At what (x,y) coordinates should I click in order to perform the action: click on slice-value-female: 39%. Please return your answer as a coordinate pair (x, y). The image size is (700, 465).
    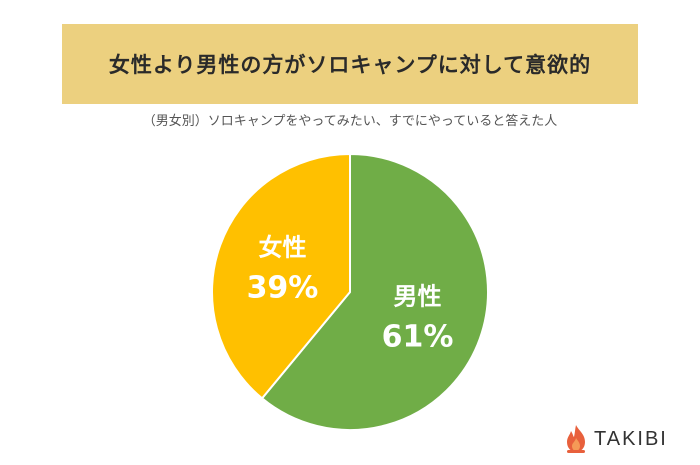
    Looking at the image, I should click on (283, 288).